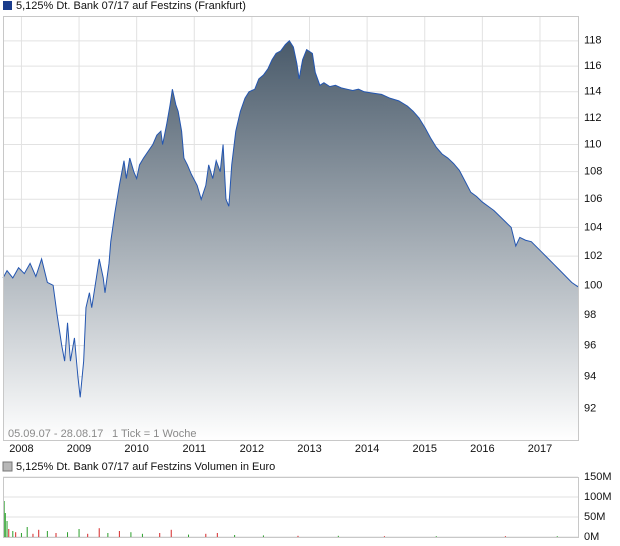 The width and height of the screenshot is (620, 546). Describe the element at coordinates (594, 517) in the screenshot. I see `y-tick-label: 50M` at that location.